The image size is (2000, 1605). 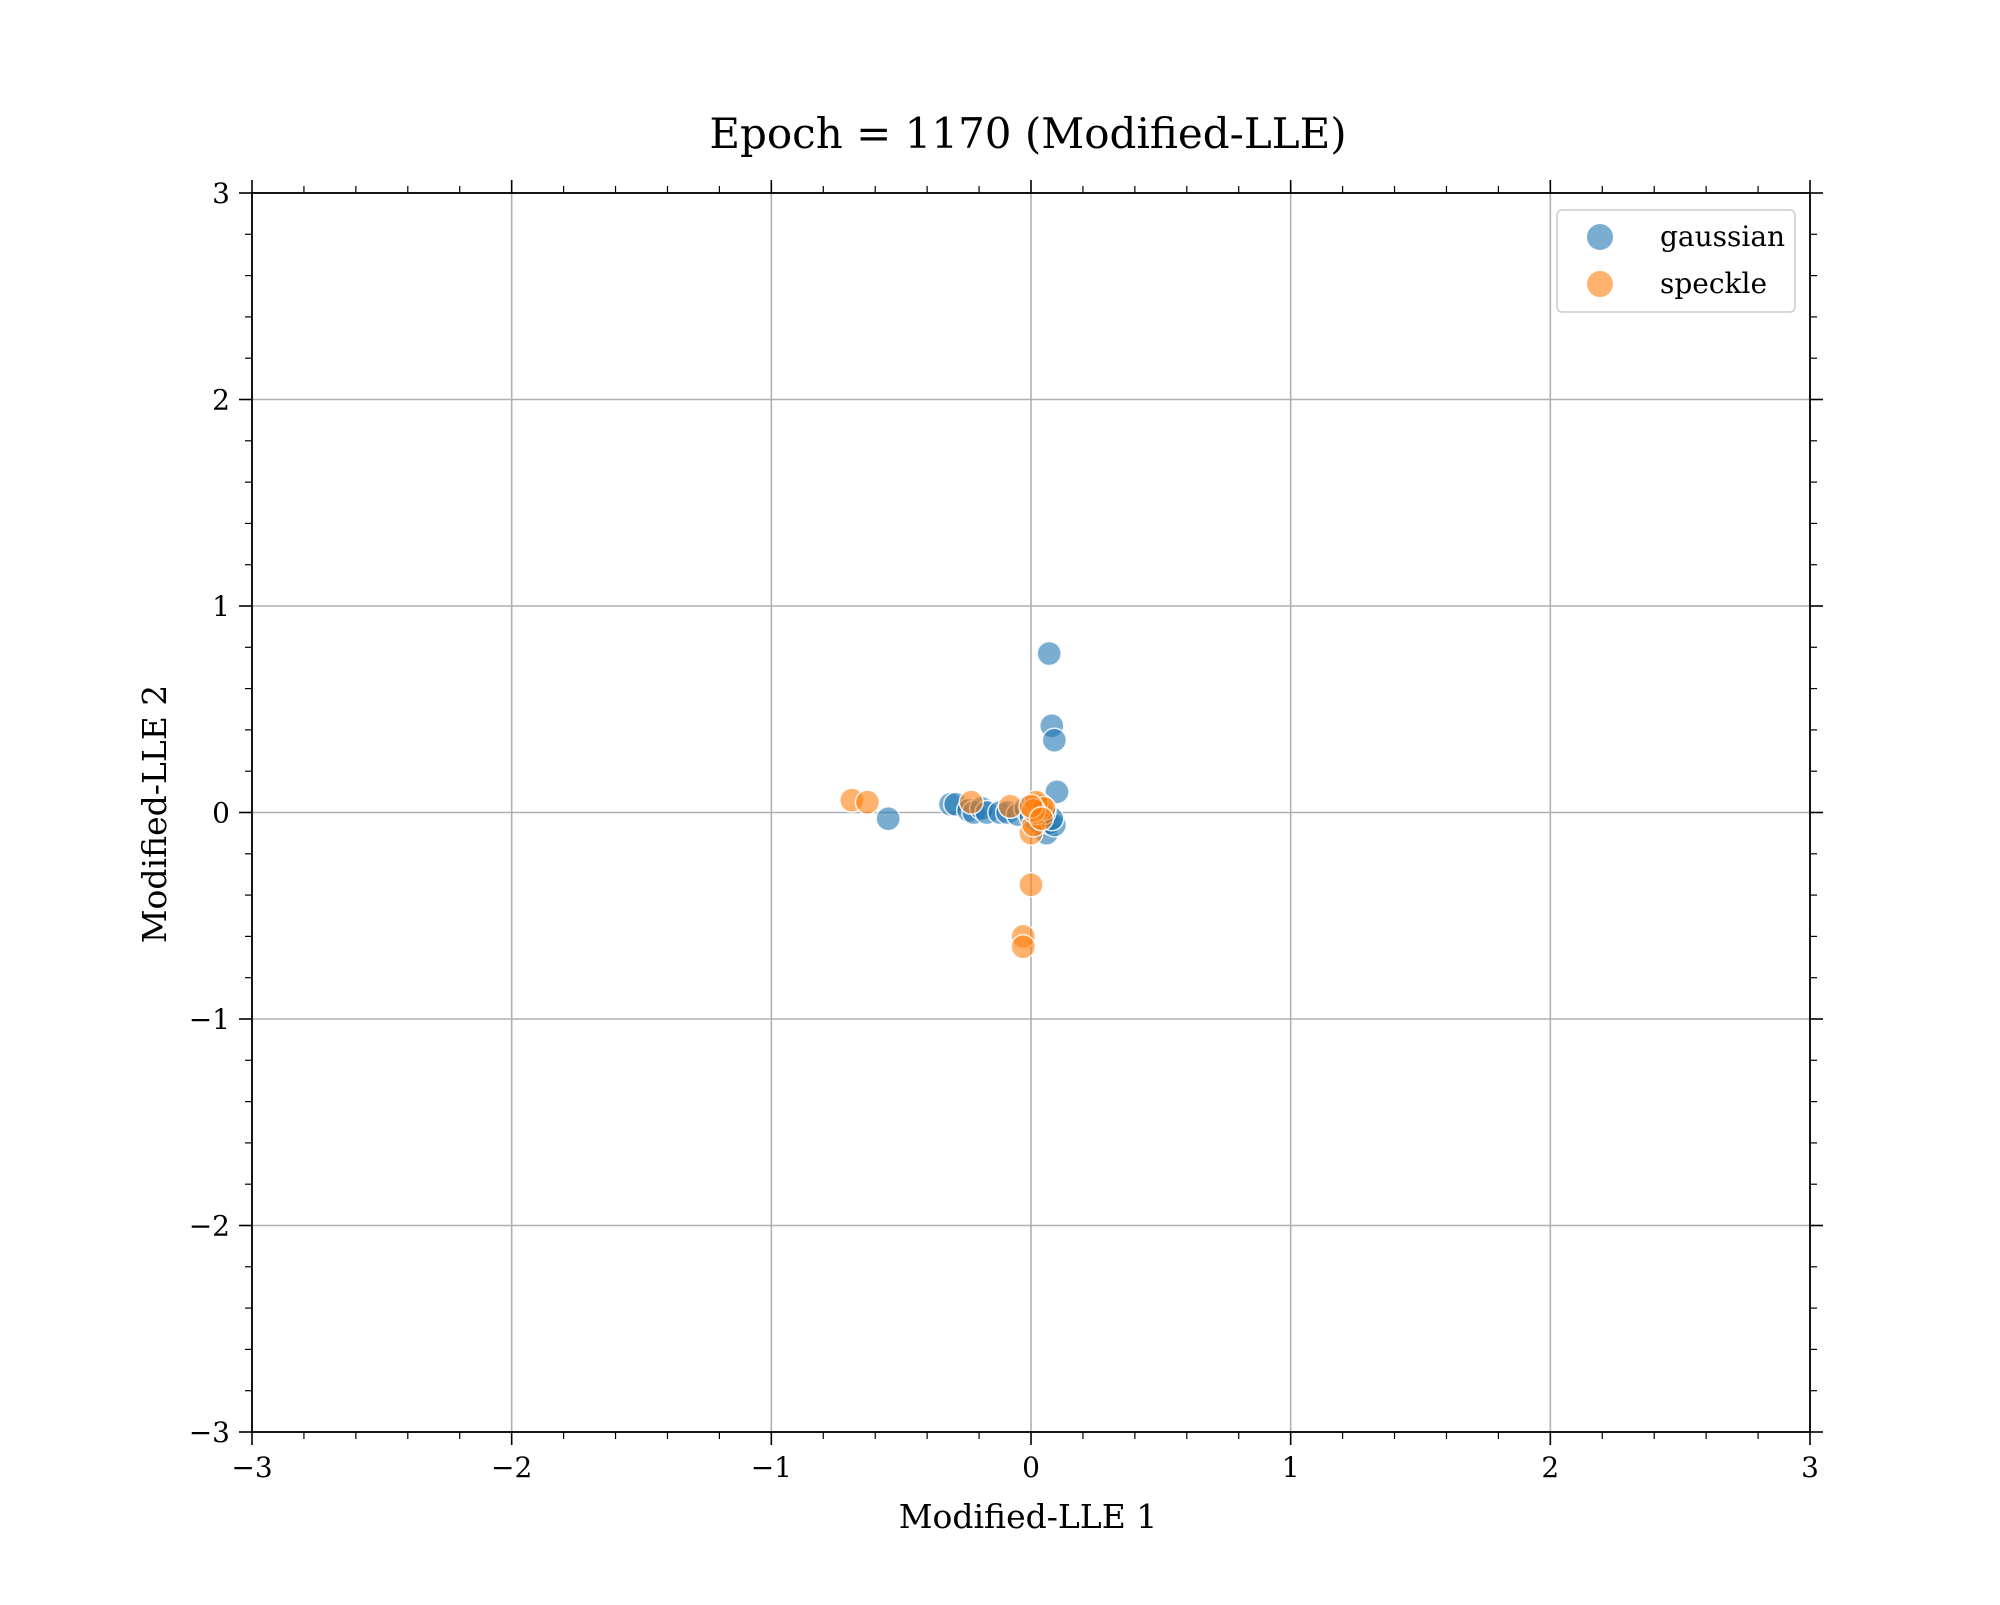 What do you see at coordinates (221, 193) in the screenshot?
I see `y-tick-label: 3` at bounding box center [221, 193].